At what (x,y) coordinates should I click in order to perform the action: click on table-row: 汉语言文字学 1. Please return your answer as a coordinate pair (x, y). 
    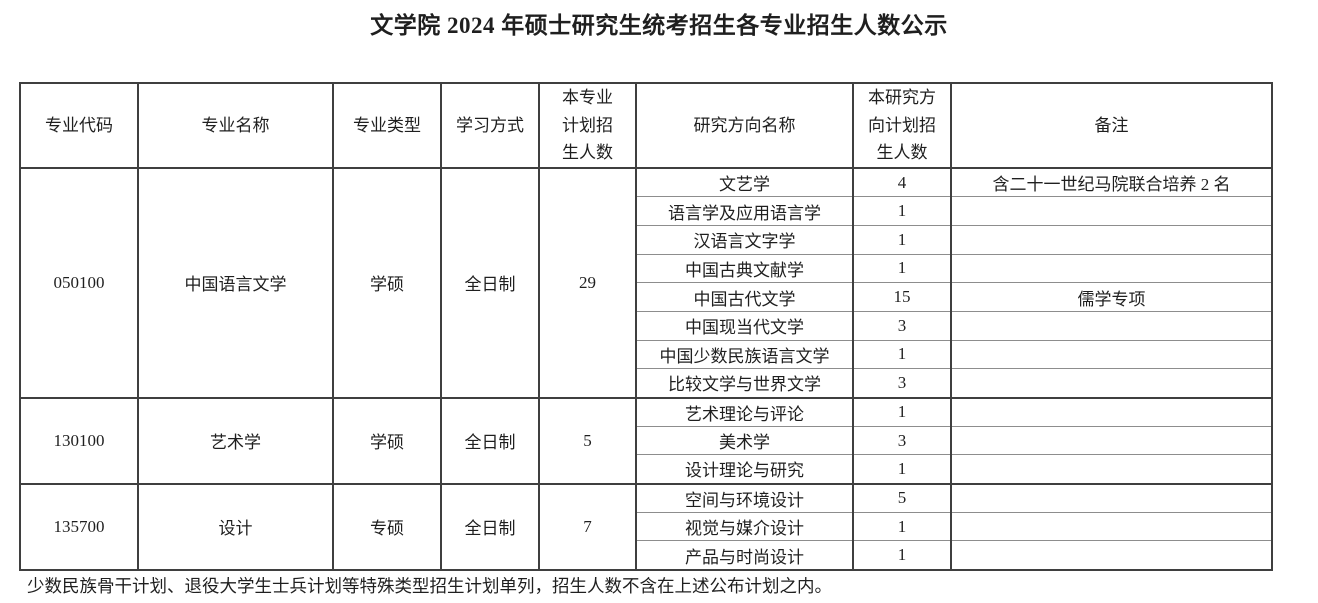
    Looking at the image, I should click on (646, 239).